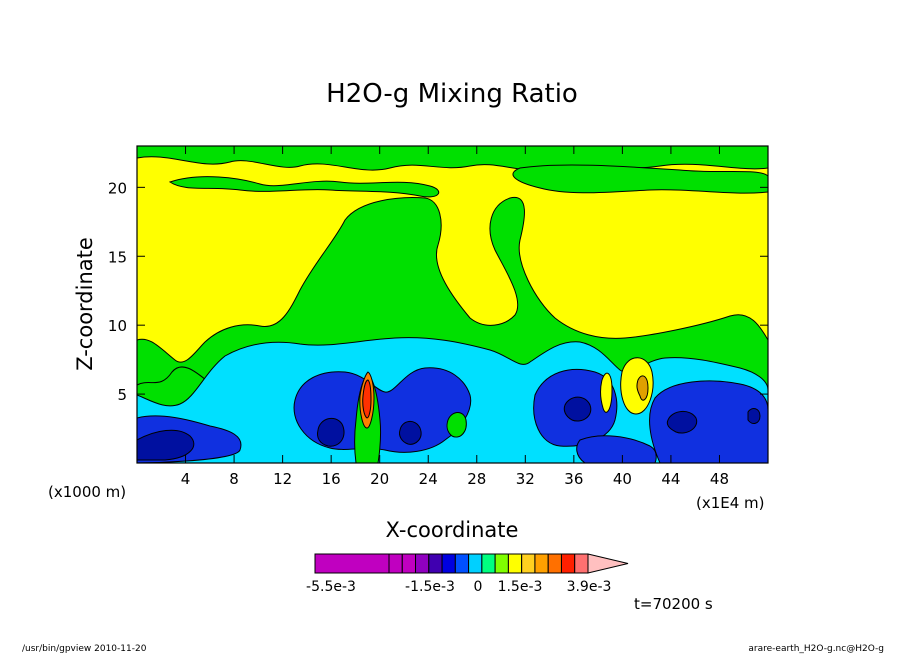  Describe the element at coordinates (331, 479) in the screenshot. I see `x-tick-label: 16` at that location.